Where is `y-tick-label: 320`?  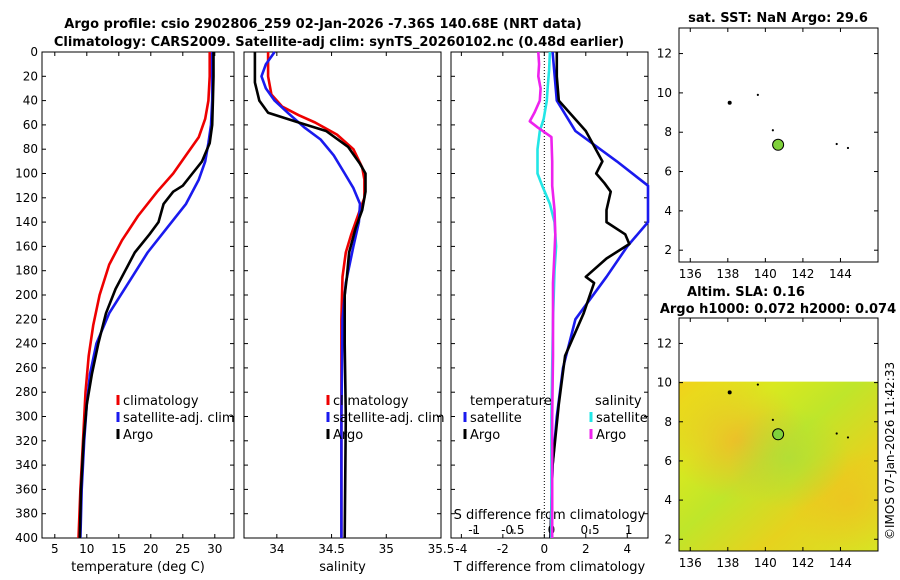 y-tick-label: 320 is located at coordinates (26, 441).